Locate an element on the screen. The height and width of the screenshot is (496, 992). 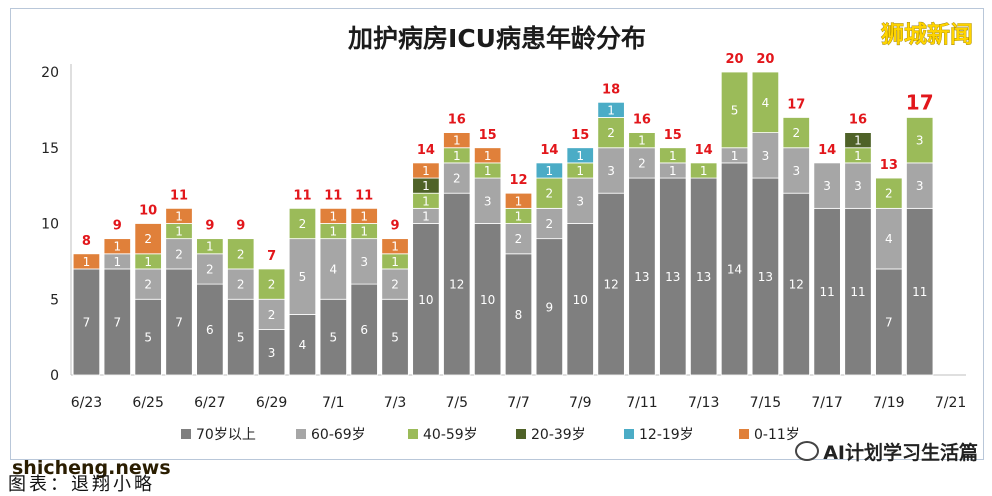
x-tick-label: 6/29 is located at coordinates (271, 403).